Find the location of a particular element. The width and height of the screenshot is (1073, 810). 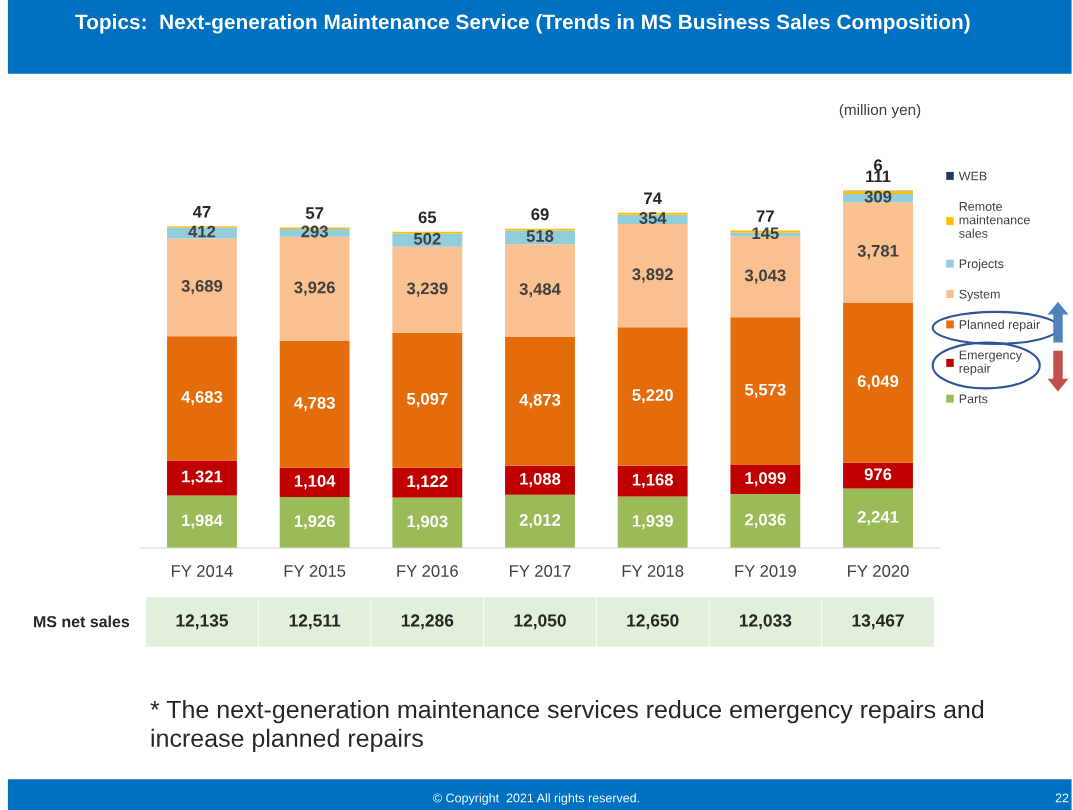

data-label: 3,892 is located at coordinates (652, 275).